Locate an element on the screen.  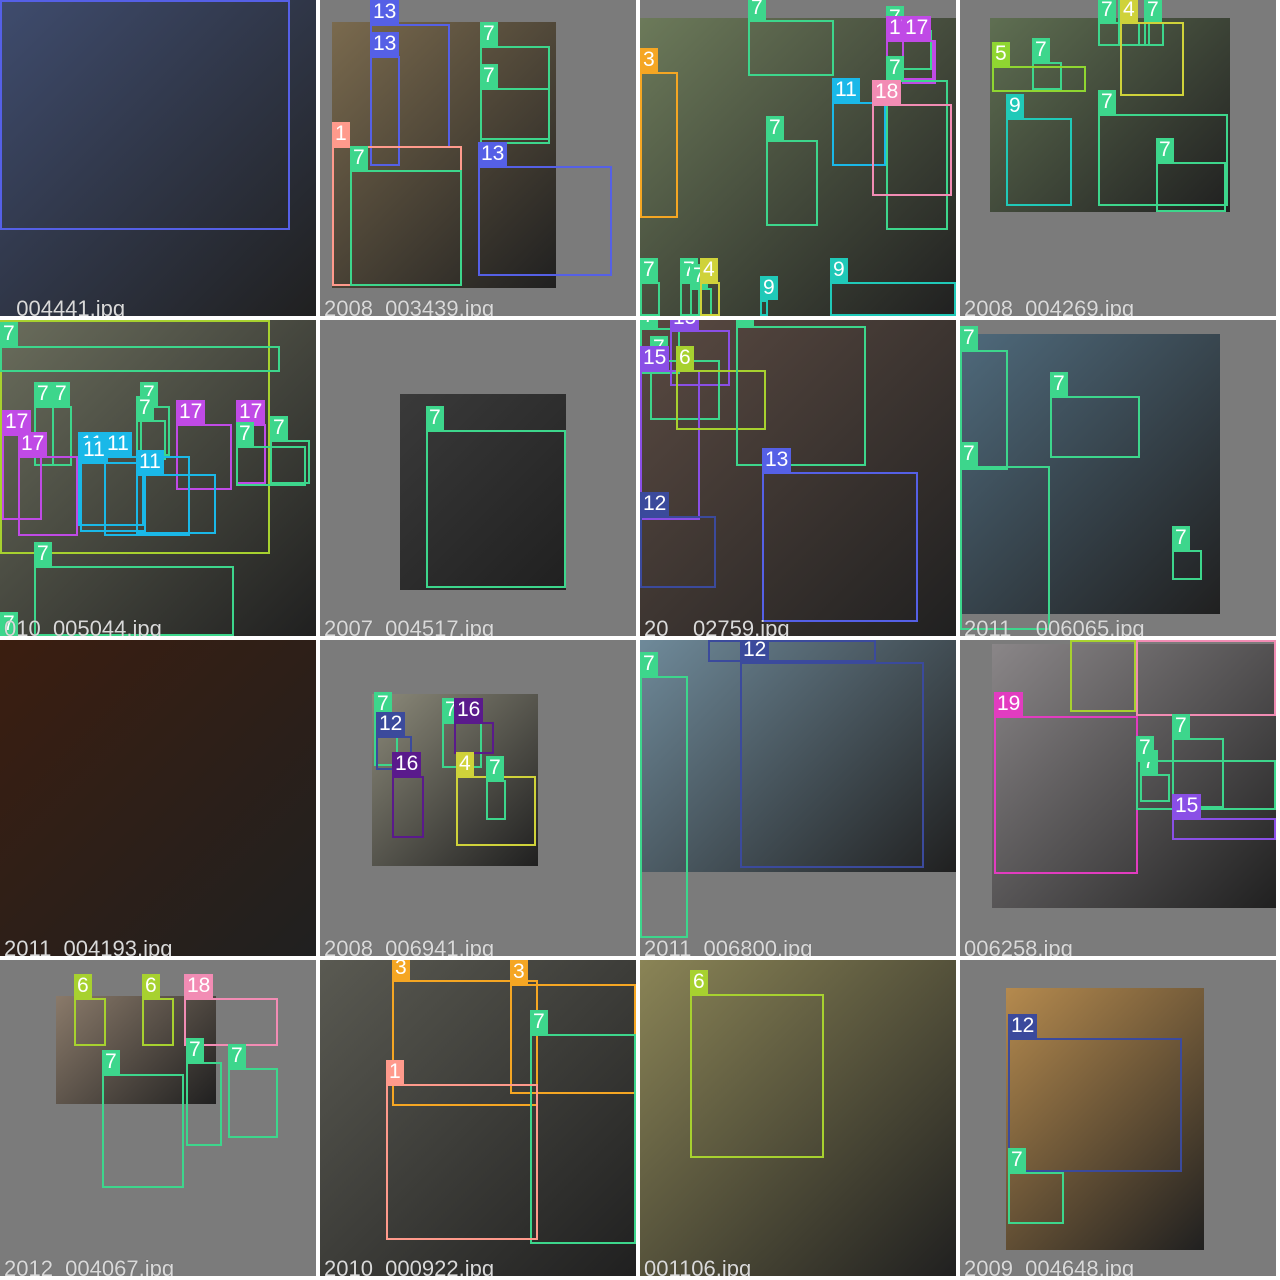
image-tile: 3 3 7 1 2010_000922.jpg is located at coordinates (478, 1118).